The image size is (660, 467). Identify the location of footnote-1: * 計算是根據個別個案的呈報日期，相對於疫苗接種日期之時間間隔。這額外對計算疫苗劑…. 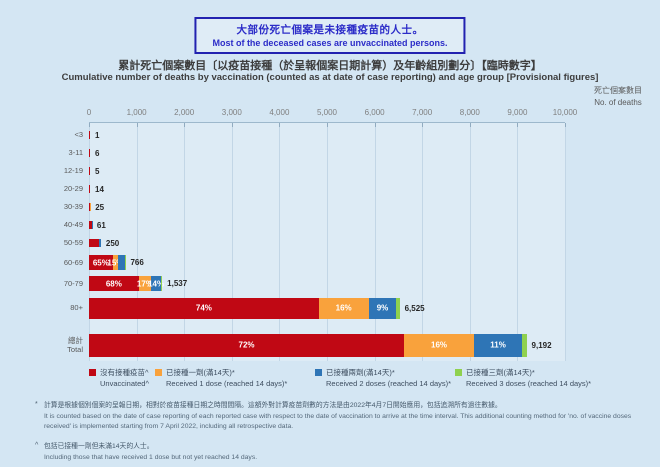
(335, 417).